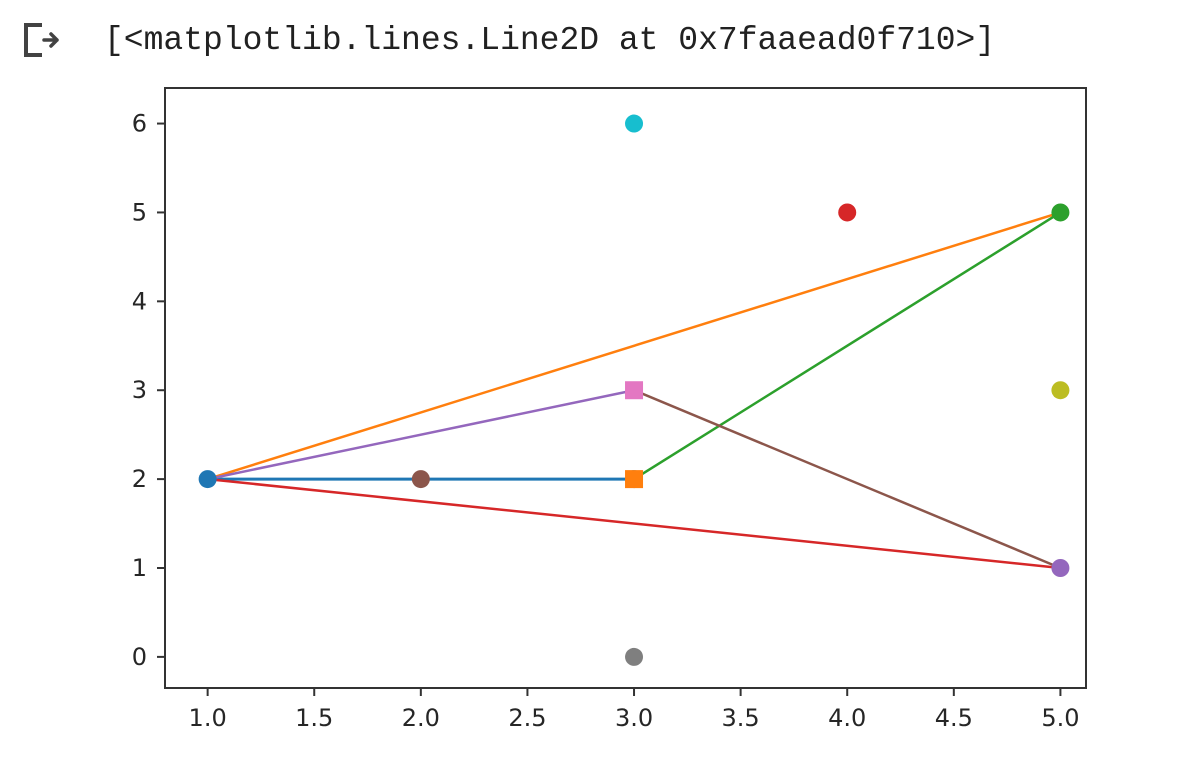 The height and width of the screenshot is (772, 1182). Describe the element at coordinates (1060, 718) in the screenshot. I see `x-tick-label: 5.0` at that location.